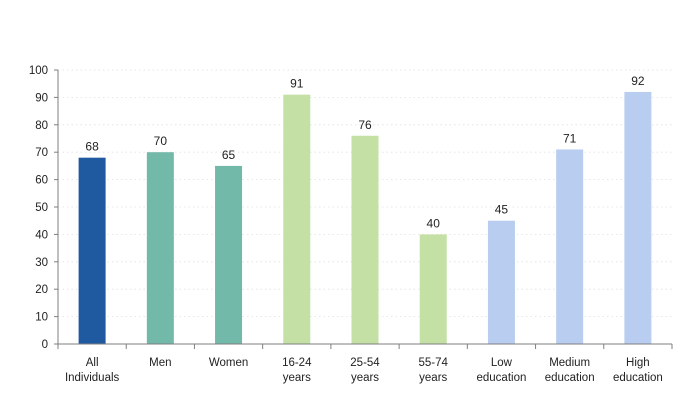 The height and width of the screenshot is (400, 700). I want to click on x-tick-label: All, so click(92, 363).